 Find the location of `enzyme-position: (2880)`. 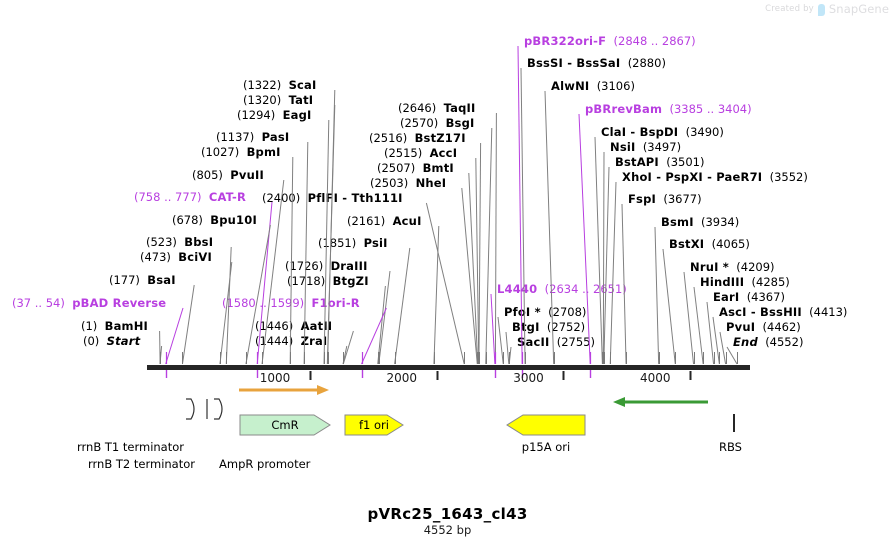

enzyme-position: (2880) is located at coordinates (646, 63).